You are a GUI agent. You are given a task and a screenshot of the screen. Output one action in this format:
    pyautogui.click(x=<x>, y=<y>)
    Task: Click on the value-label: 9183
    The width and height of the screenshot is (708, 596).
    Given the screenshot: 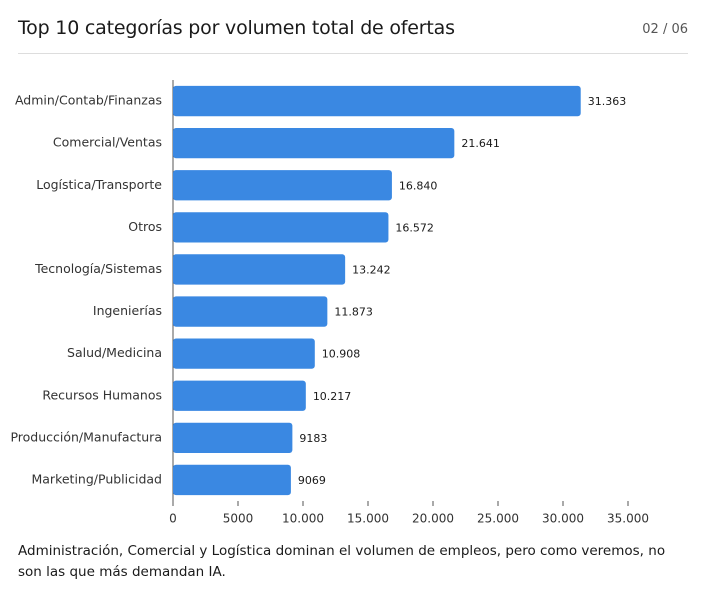 What is the action you would take?
    pyautogui.click(x=313, y=438)
    